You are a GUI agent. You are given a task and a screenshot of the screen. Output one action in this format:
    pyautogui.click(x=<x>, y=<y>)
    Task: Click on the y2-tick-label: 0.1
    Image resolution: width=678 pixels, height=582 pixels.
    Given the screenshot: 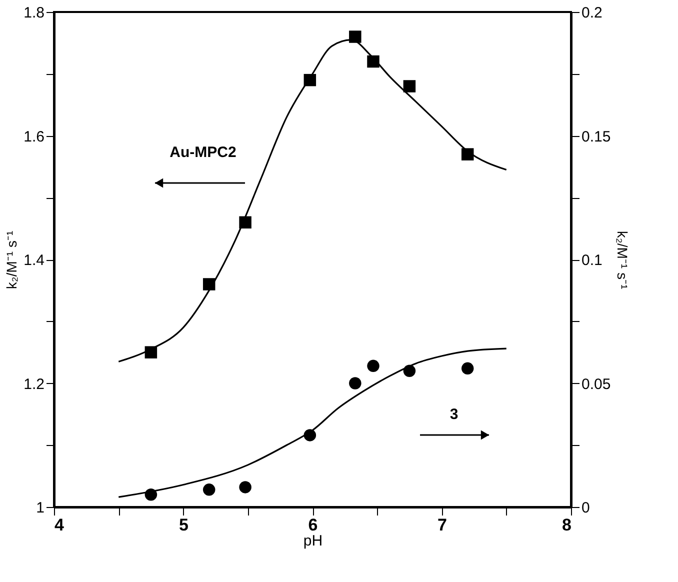 What is the action you would take?
    pyautogui.click(x=592, y=260)
    